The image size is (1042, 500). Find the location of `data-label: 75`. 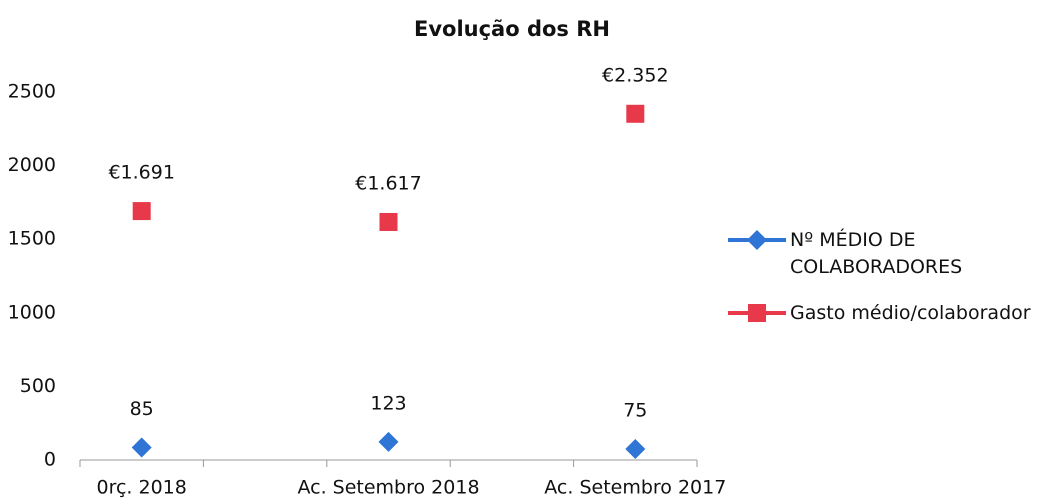

data-label: 75 is located at coordinates (635, 410).